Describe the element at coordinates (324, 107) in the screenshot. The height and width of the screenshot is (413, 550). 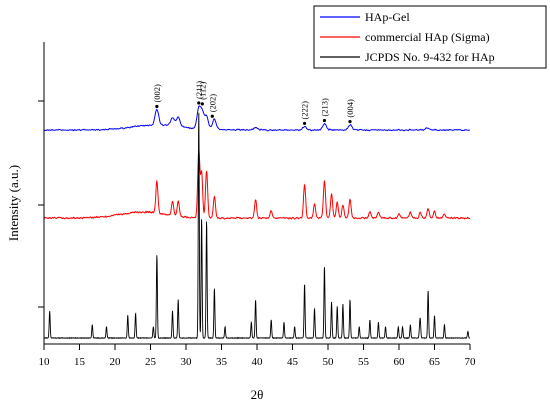
I see `peak-label: (213)` at that location.